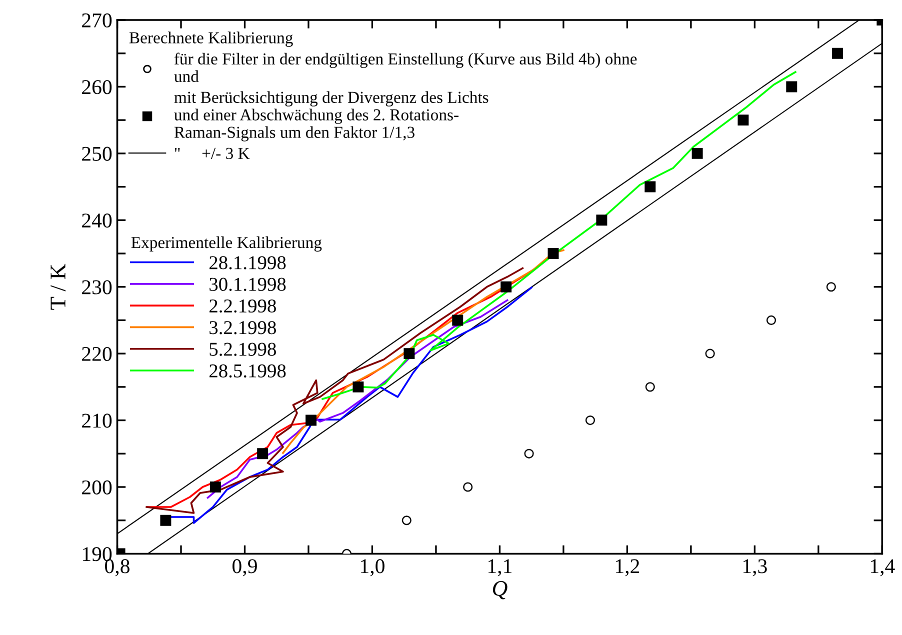 The width and height of the screenshot is (902, 635). What do you see at coordinates (243, 327) in the screenshot?
I see `legend-label: 3.2.1998` at bounding box center [243, 327].